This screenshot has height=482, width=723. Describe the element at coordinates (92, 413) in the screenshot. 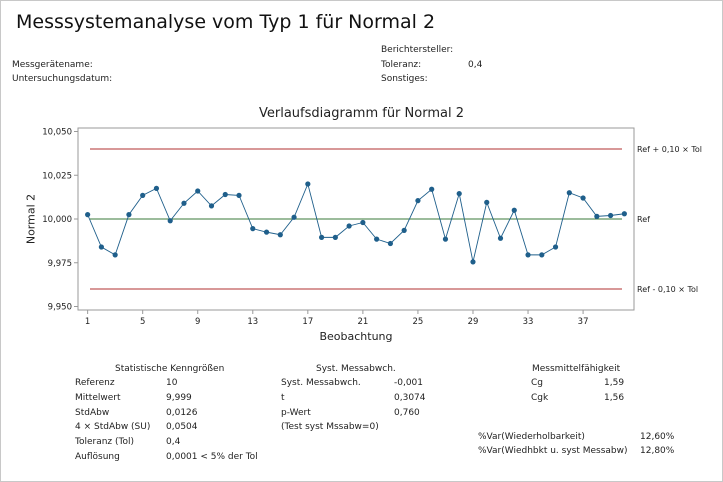

I see `stats-label: StdAbw` at that location.